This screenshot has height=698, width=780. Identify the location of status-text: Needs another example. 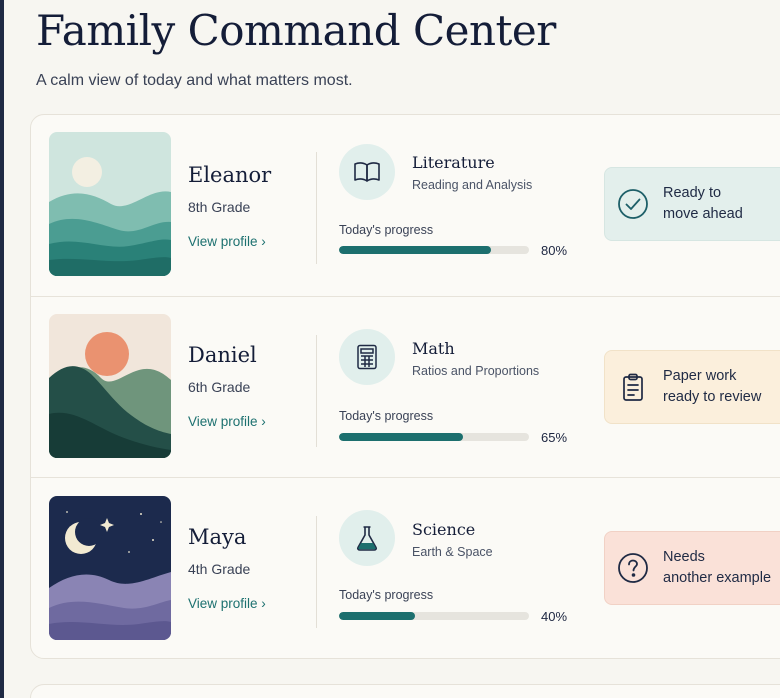
(717, 568).